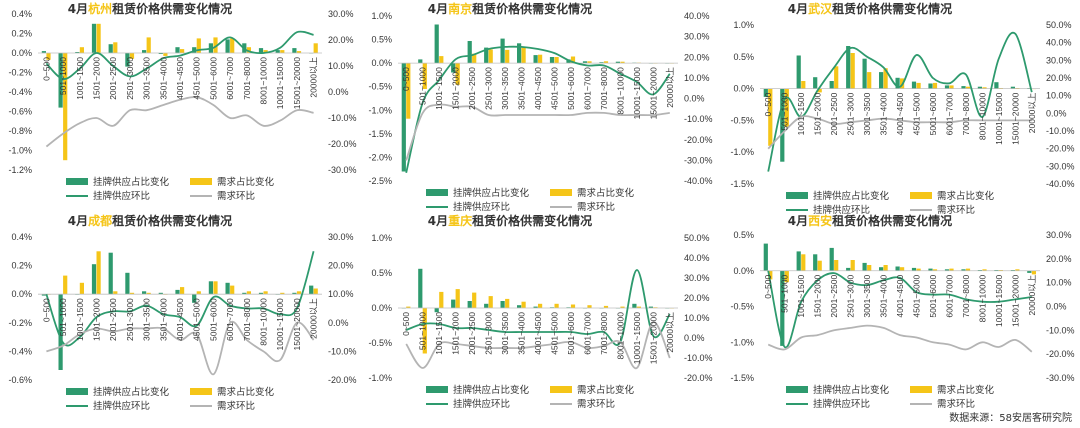 This screenshot has height=428, width=1080. Describe the element at coordinates (930, 269) in the screenshot. I see `bar-挂牌供应占比变化-5001~6000` at that location.